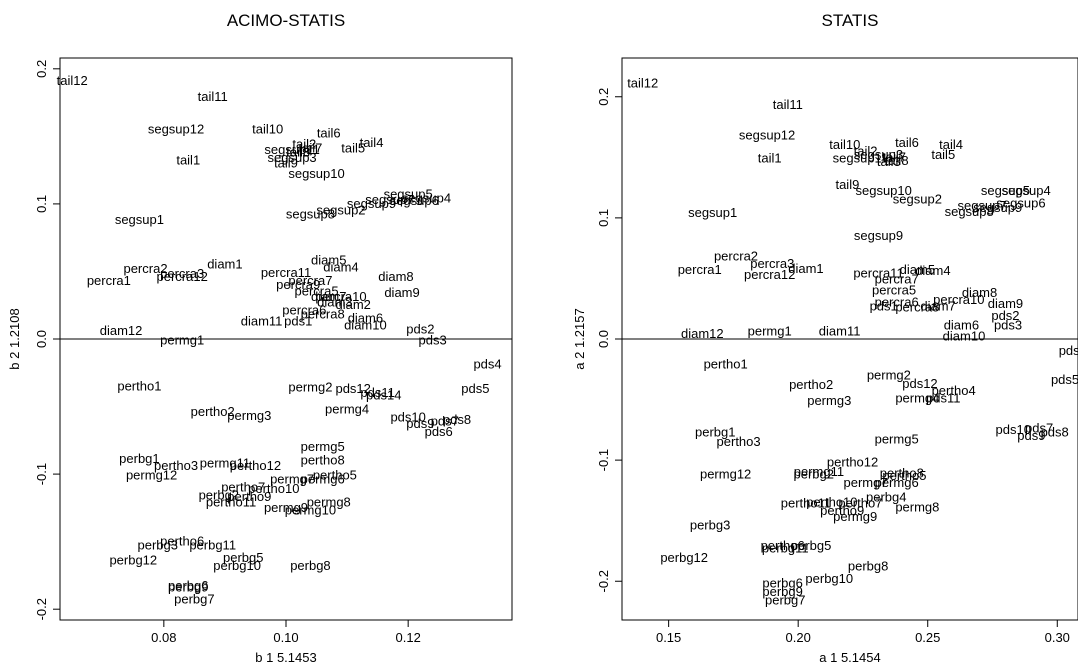  I want to click on point-label: segsup6, so click(1020, 202).